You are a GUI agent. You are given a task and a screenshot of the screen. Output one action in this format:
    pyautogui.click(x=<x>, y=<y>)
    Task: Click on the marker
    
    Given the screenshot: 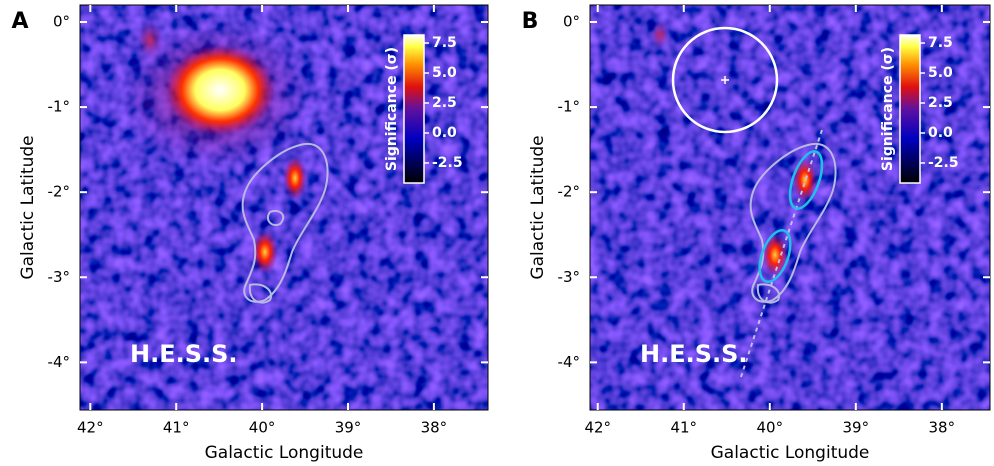 What is the action you would take?
    pyautogui.click(x=725, y=80)
    